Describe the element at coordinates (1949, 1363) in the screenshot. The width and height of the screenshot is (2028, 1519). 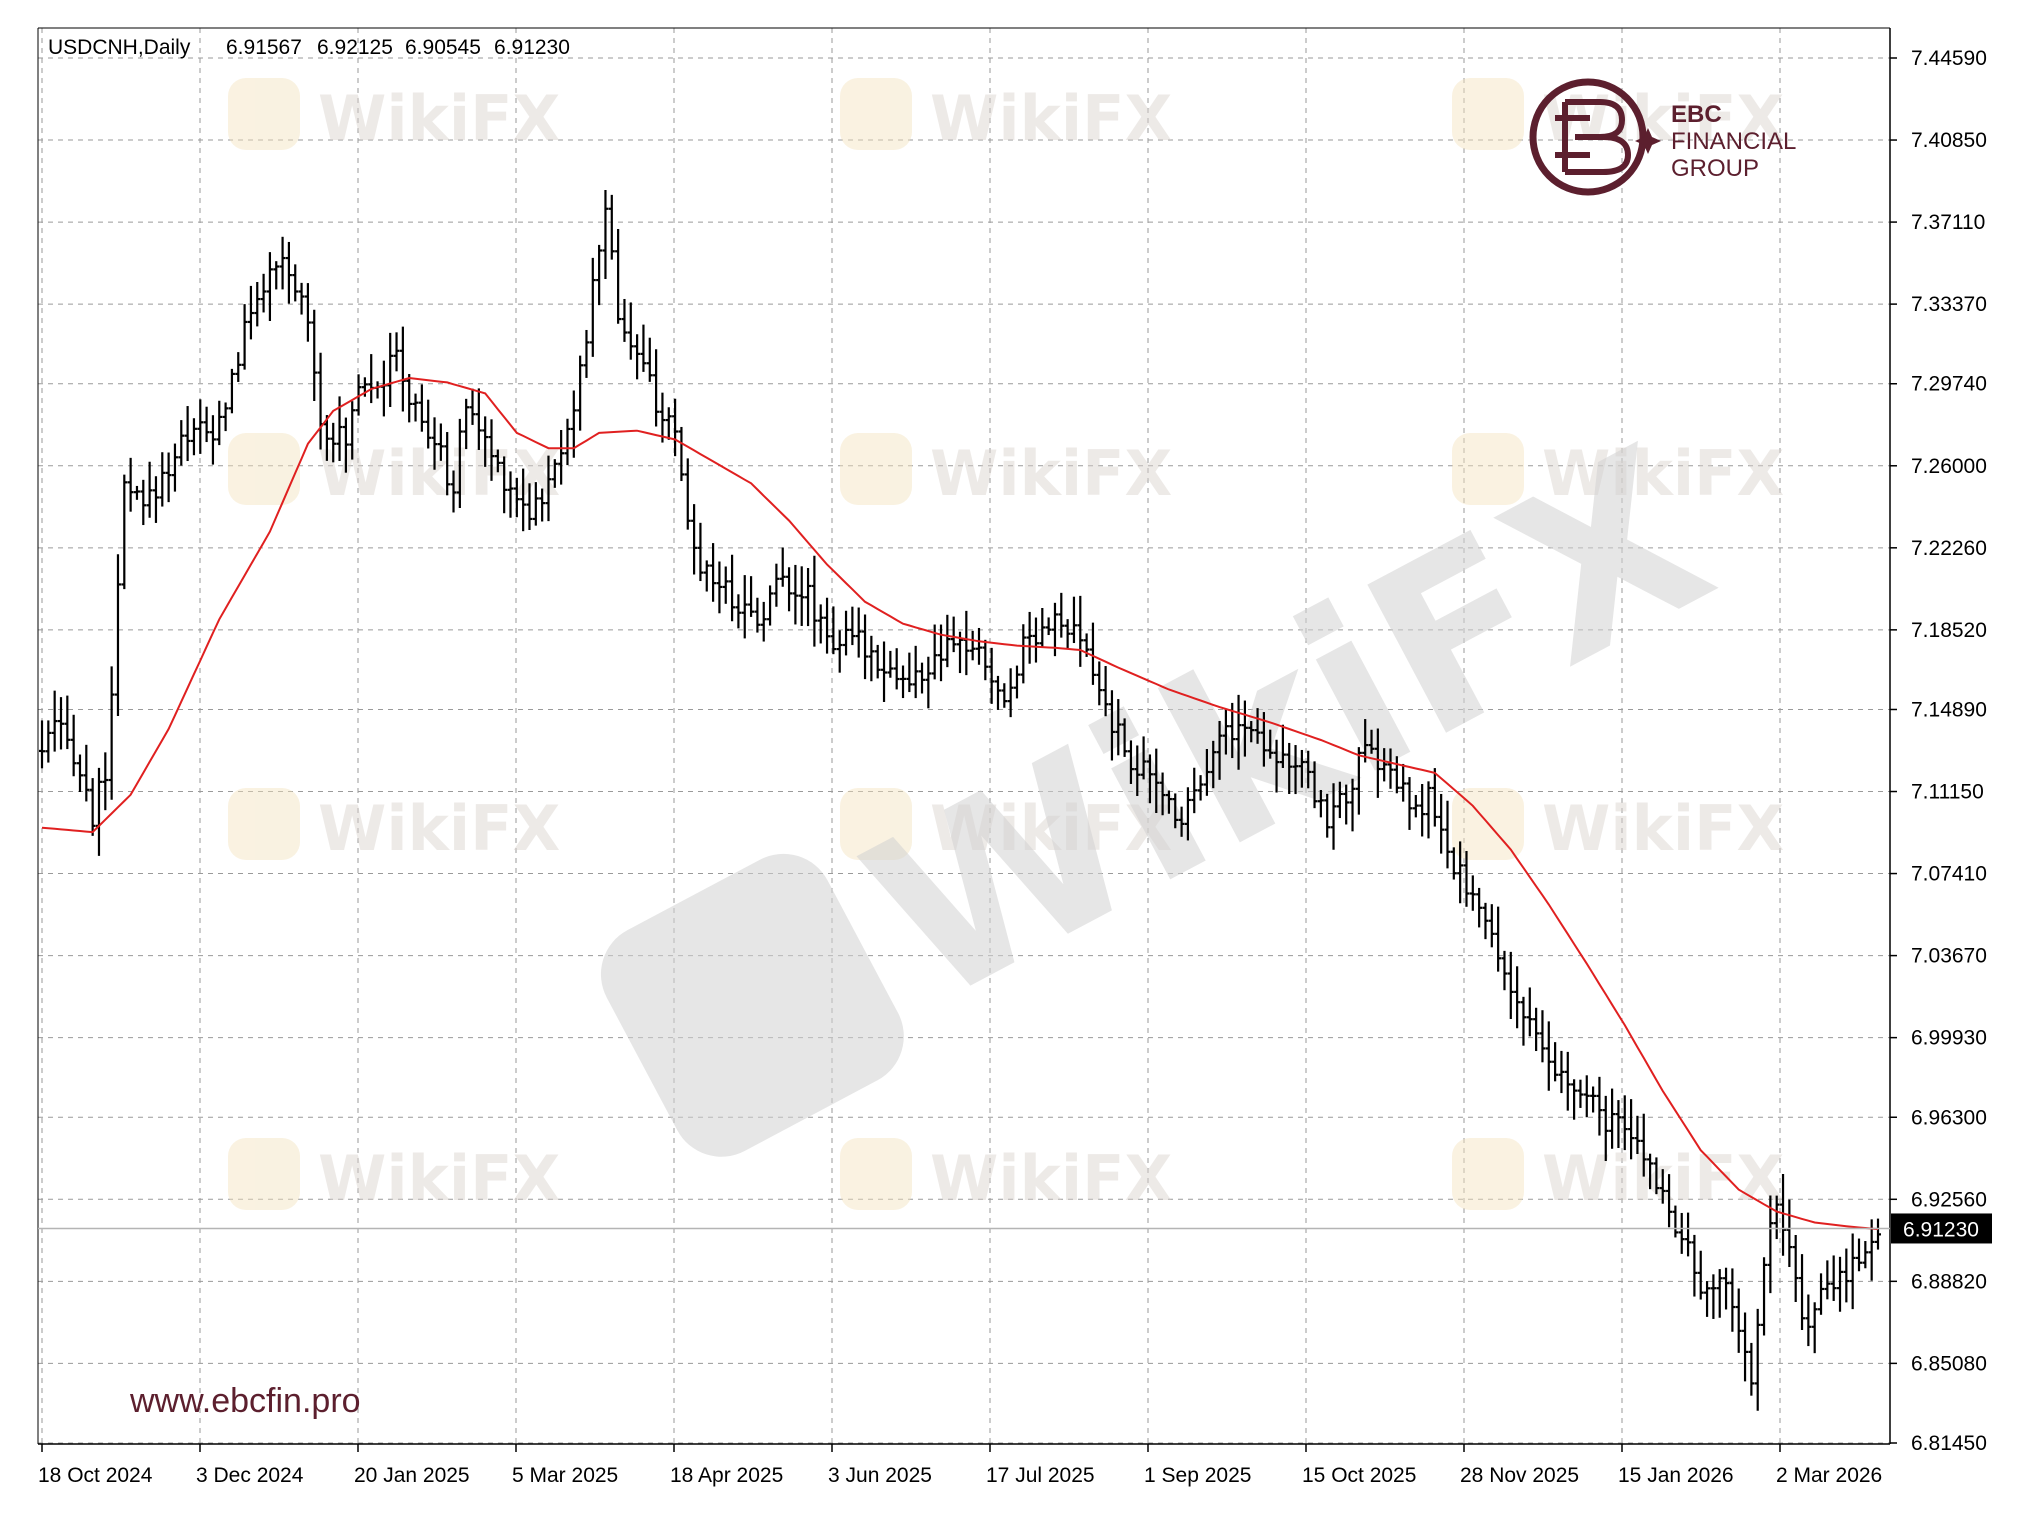
I see `y-tick-label: 6.85080` at that location.